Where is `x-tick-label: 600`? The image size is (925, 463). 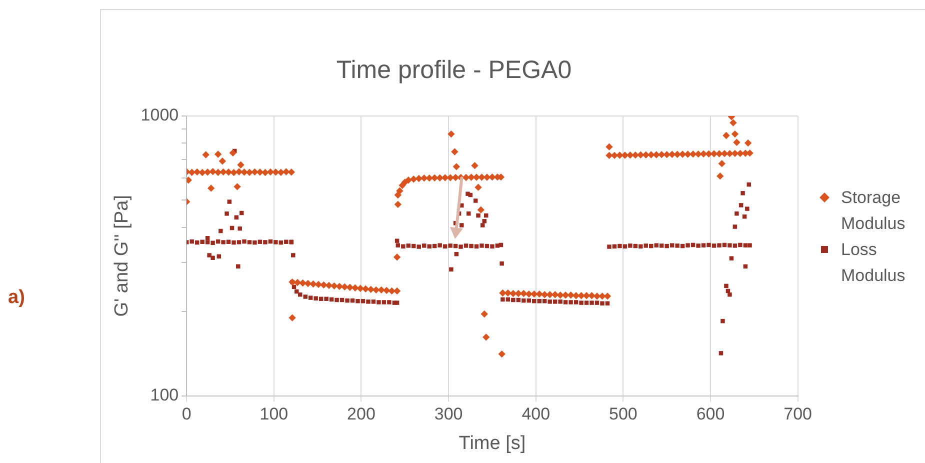 x-tick-label: 600 is located at coordinates (710, 414).